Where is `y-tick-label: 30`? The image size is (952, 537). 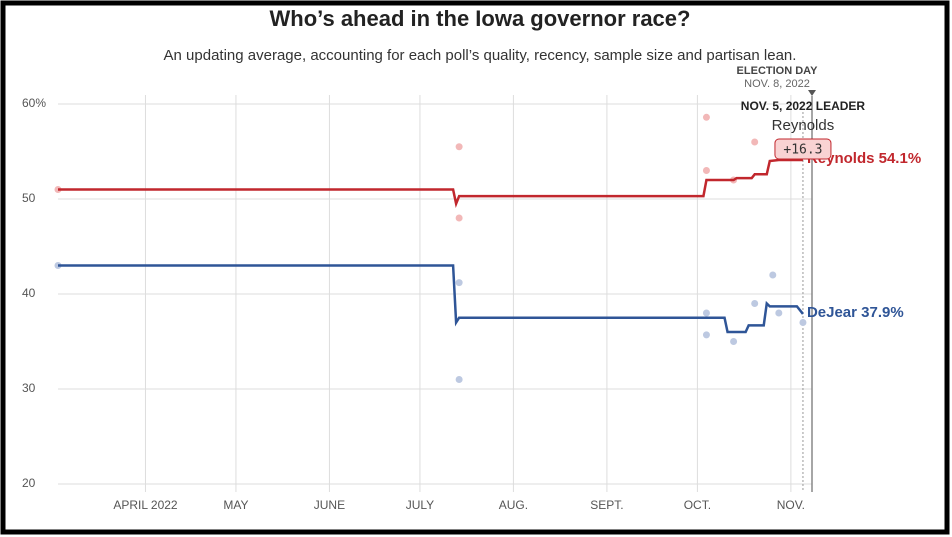 y-tick-label: 30 is located at coordinates (29, 388).